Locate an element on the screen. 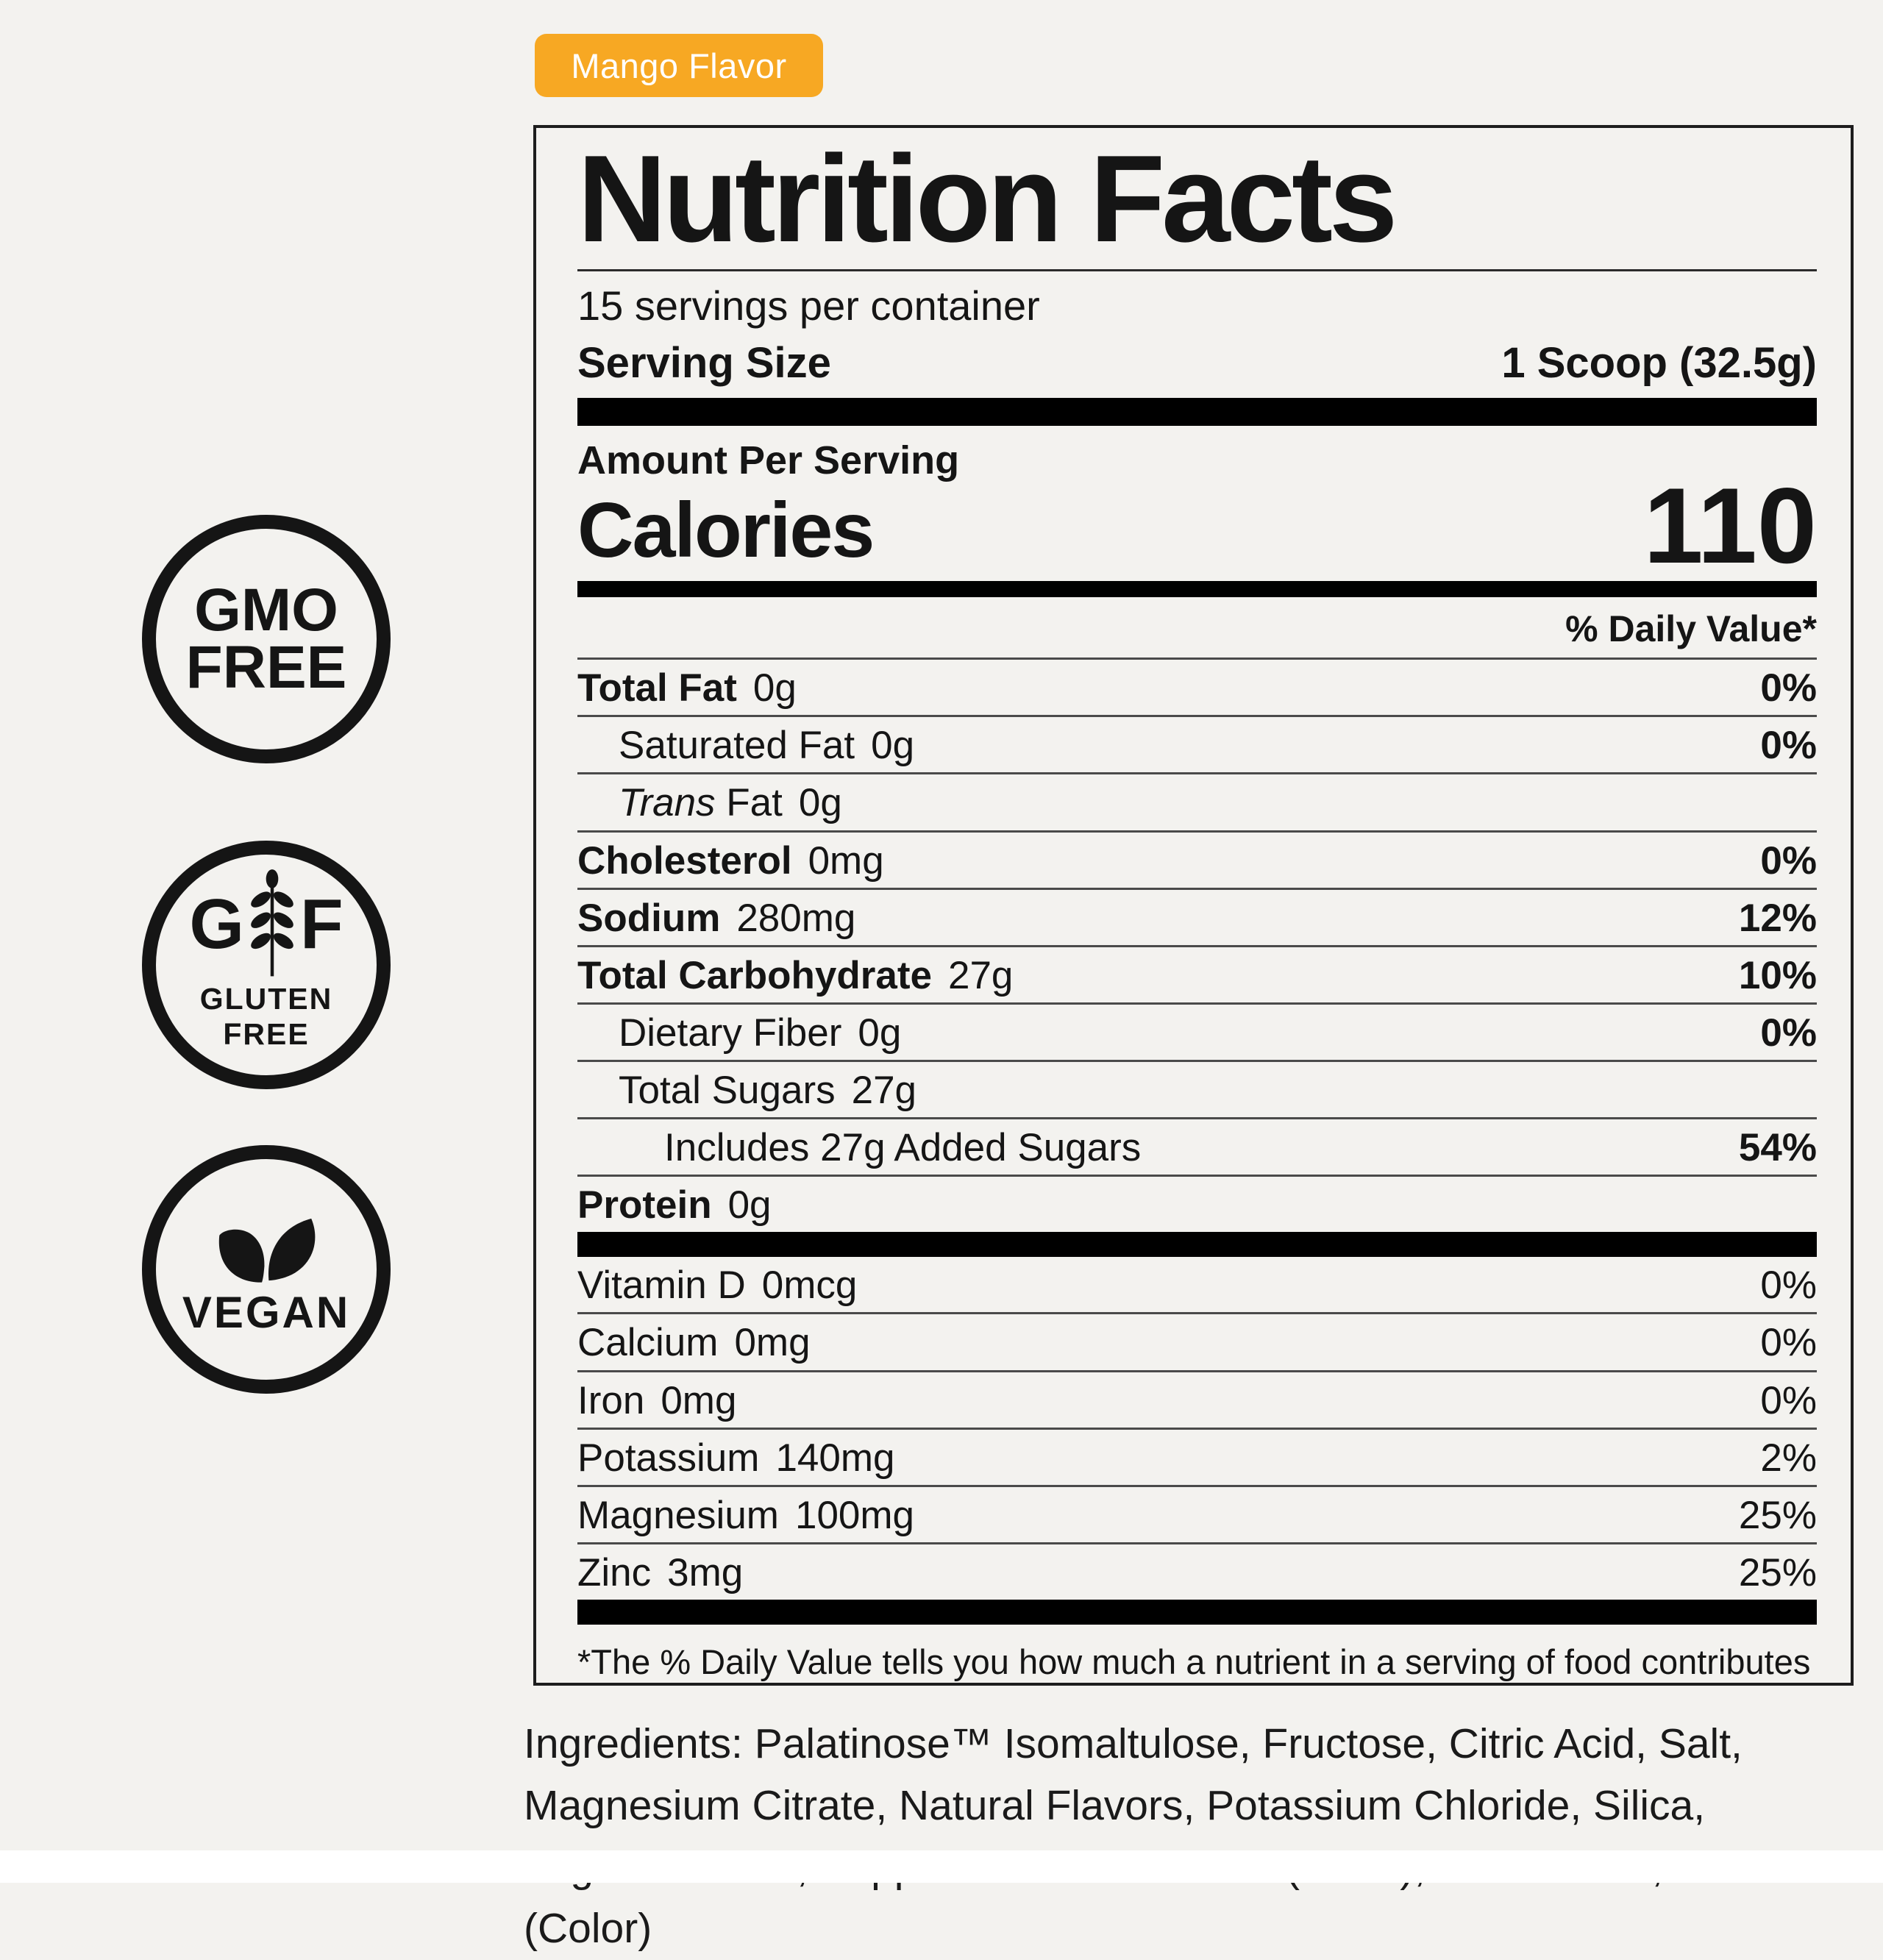 The width and height of the screenshot is (1883, 1960). row-calcium: Calcium 0mg 0% is located at coordinates (1197, 1343).